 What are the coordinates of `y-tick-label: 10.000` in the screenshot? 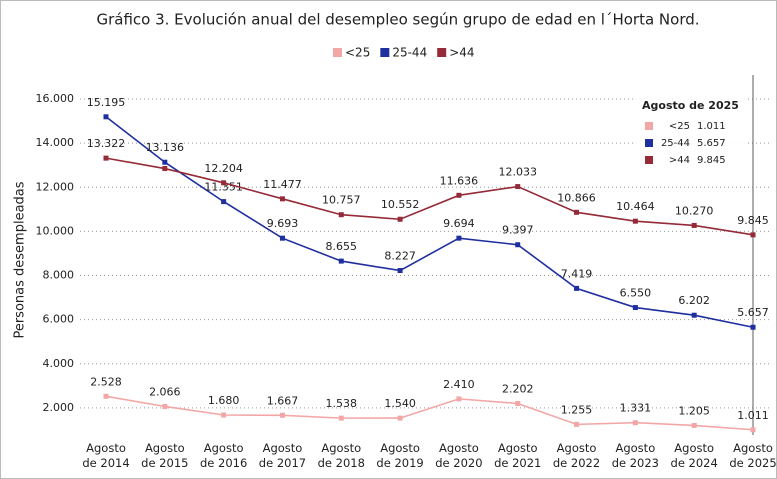 It's located at (55, 230).